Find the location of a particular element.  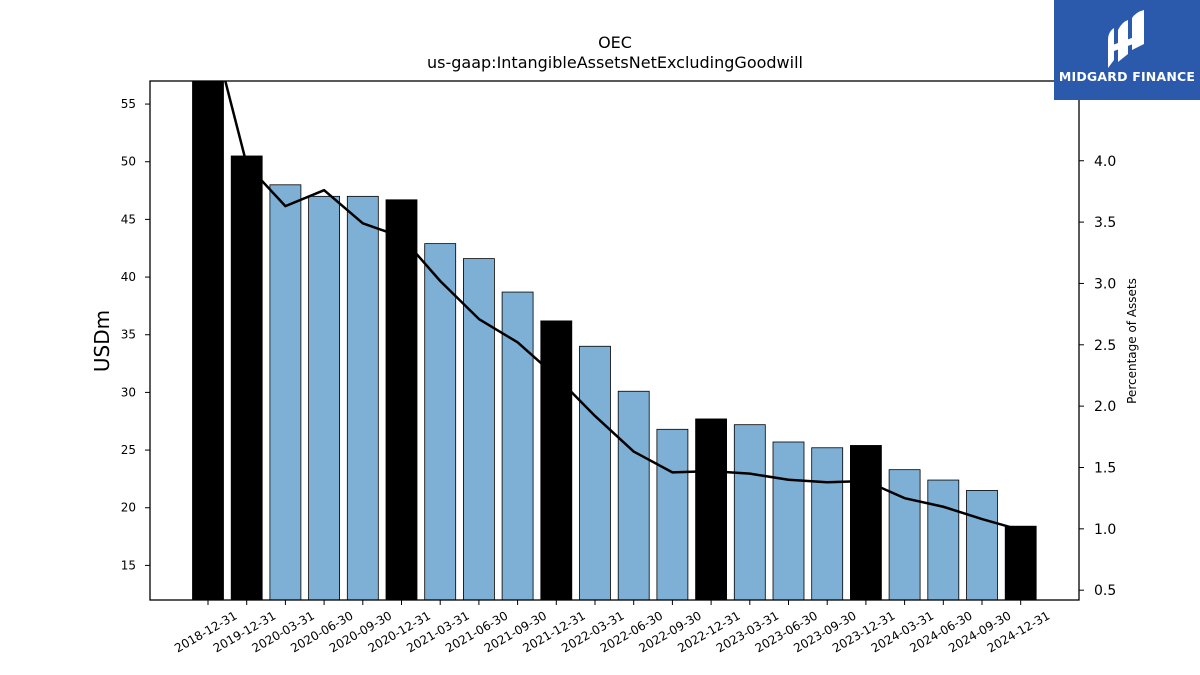

midgard-finance-logo: MIDGARD FINANCE is located at coordinates (1127, 50).